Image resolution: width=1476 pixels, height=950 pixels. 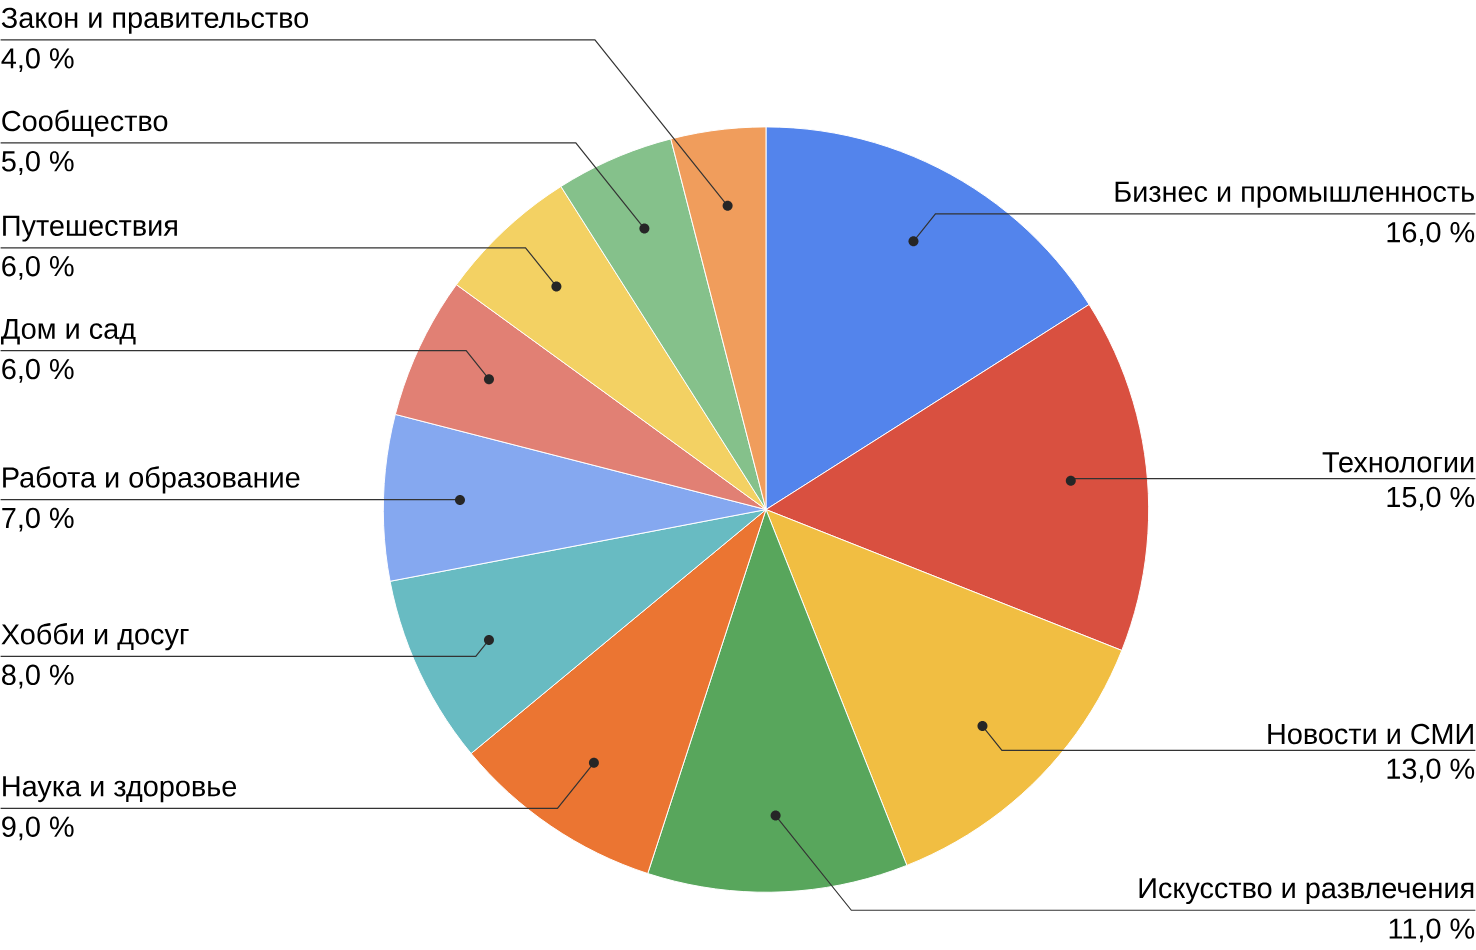 I want to click on data-label: 7,0 %, so click(x=38, y=519).